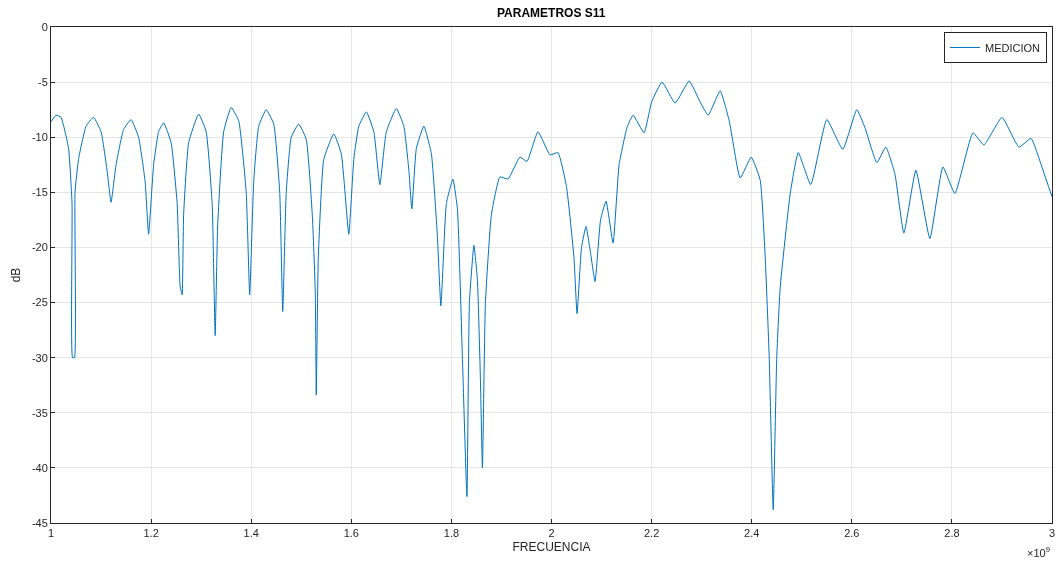 Image resolution: width=1060 pixels, height=572 pixels. What do you see at coordinates (51, 533) in the screenshot?
I see `x-tick-label: 1` at bounding box center [51, 533].